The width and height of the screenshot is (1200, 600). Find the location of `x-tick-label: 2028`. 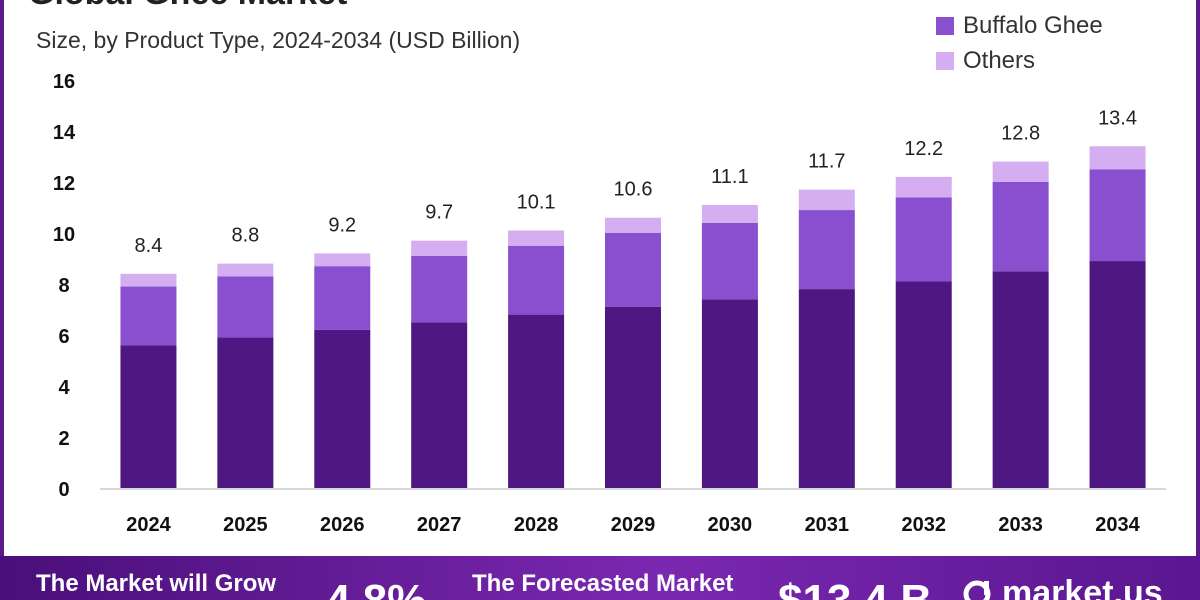

x-tick-label: 2028 is located at coordinates (536, 525).